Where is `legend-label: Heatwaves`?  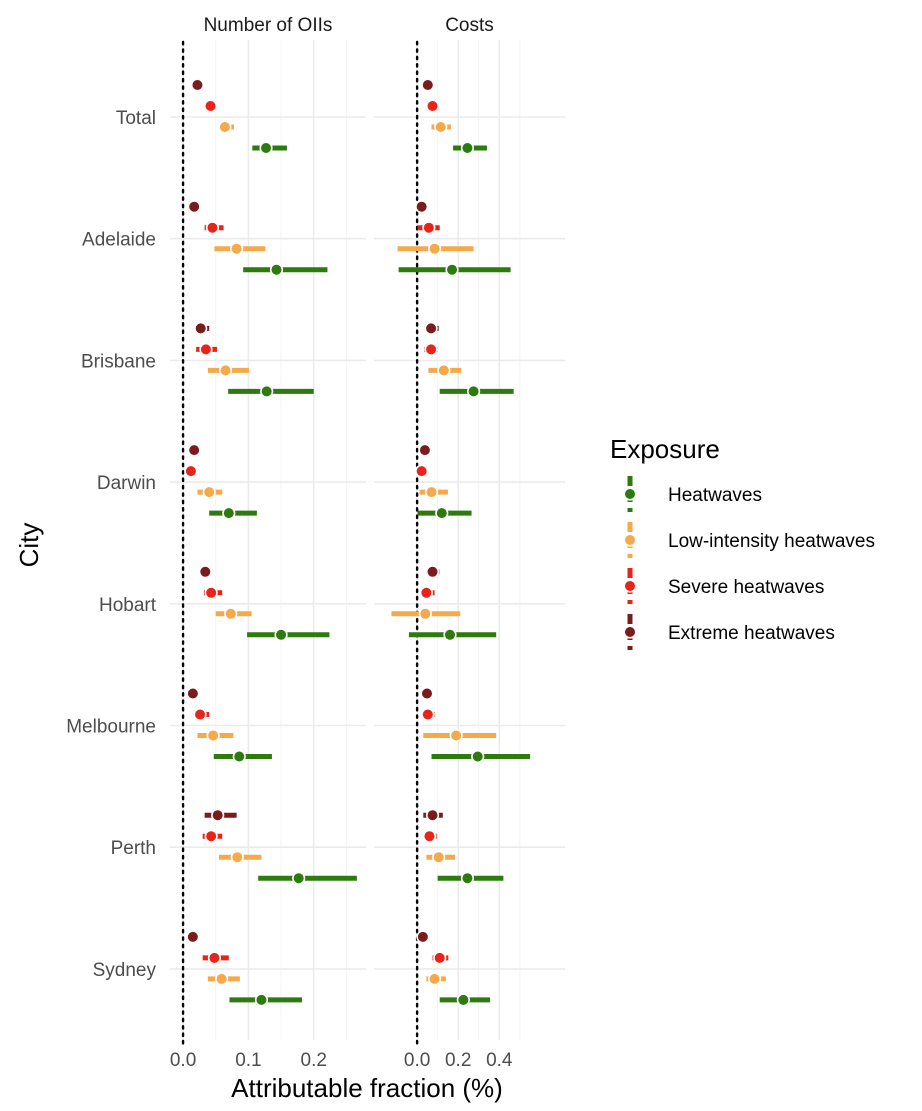
legend-label: Heatwaves is located at coordinates (715, 495).